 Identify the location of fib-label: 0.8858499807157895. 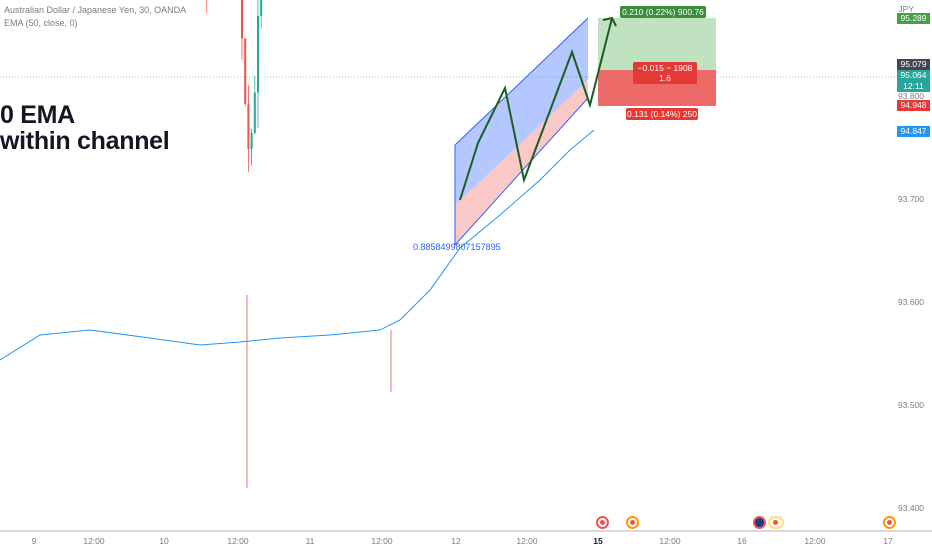
(457, 247).